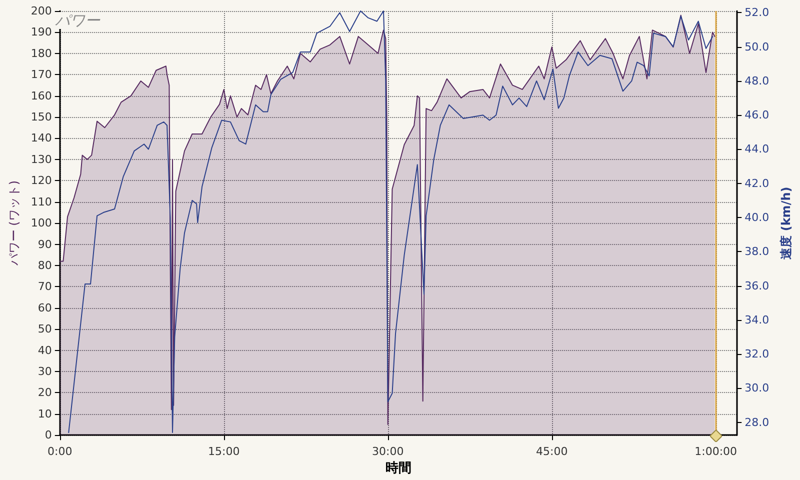 This screenshot has height=480, width=800. Describe the element at coordinates (41, 32) in the screenshot. I see `y-tick-label: 190` at that location.